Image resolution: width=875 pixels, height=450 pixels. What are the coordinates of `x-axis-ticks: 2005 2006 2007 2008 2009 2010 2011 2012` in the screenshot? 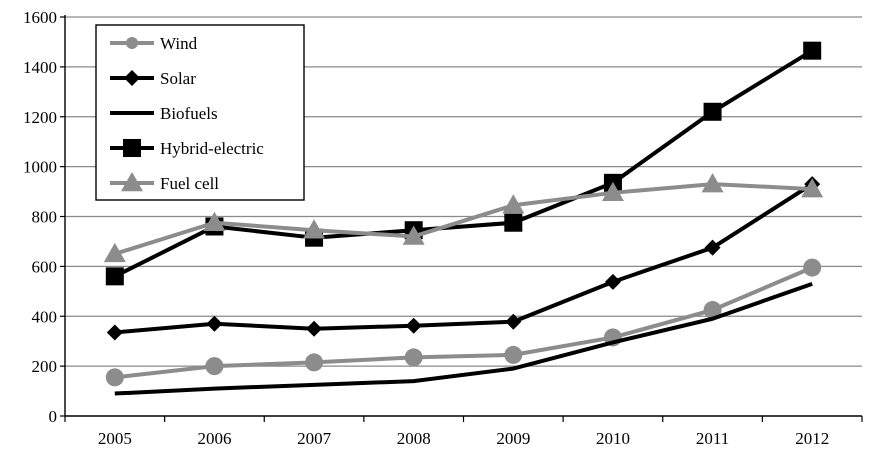 It's located at (463, 432).